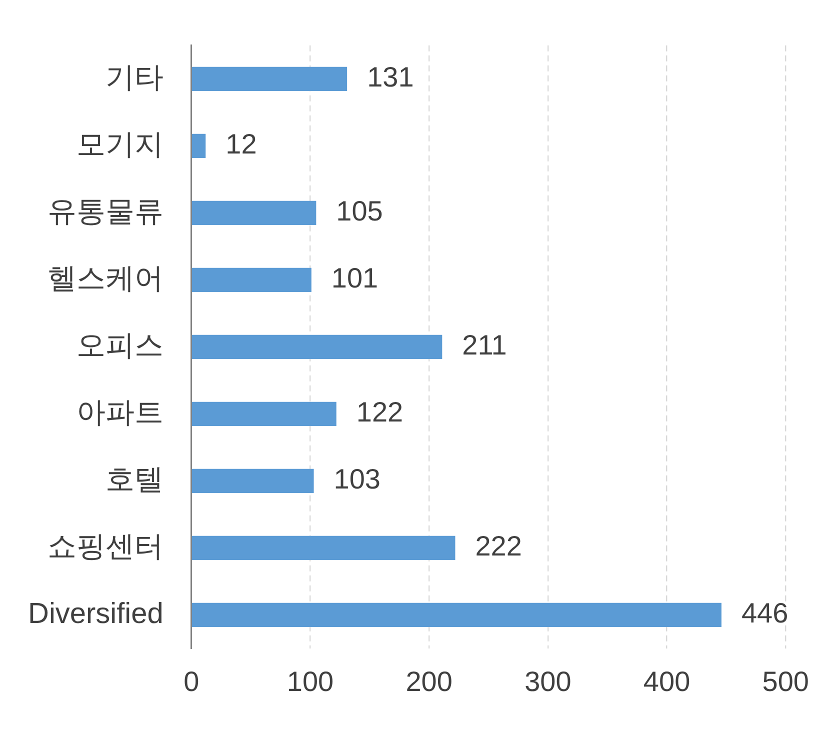  I want to click on x-tick-label: 400, so click(666, 681).